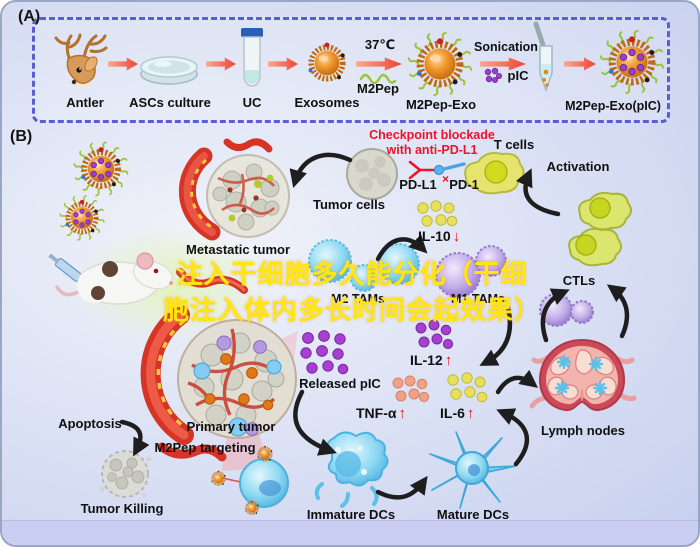 This screenshot has width=700, height=547. I want to click on pd-l1-pd-1-complex-icon: ×, so click(437, 173).